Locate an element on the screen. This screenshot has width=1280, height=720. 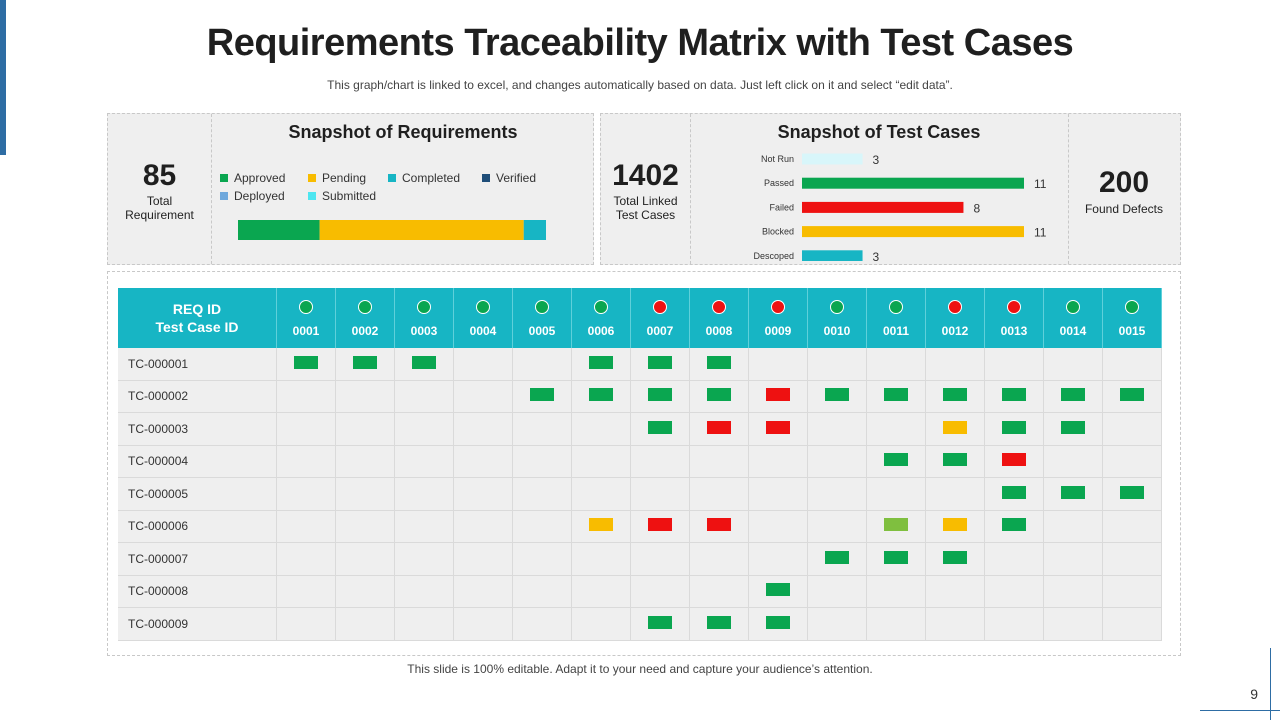
category-label-passed: Passed is located at coordinates (779, 183).